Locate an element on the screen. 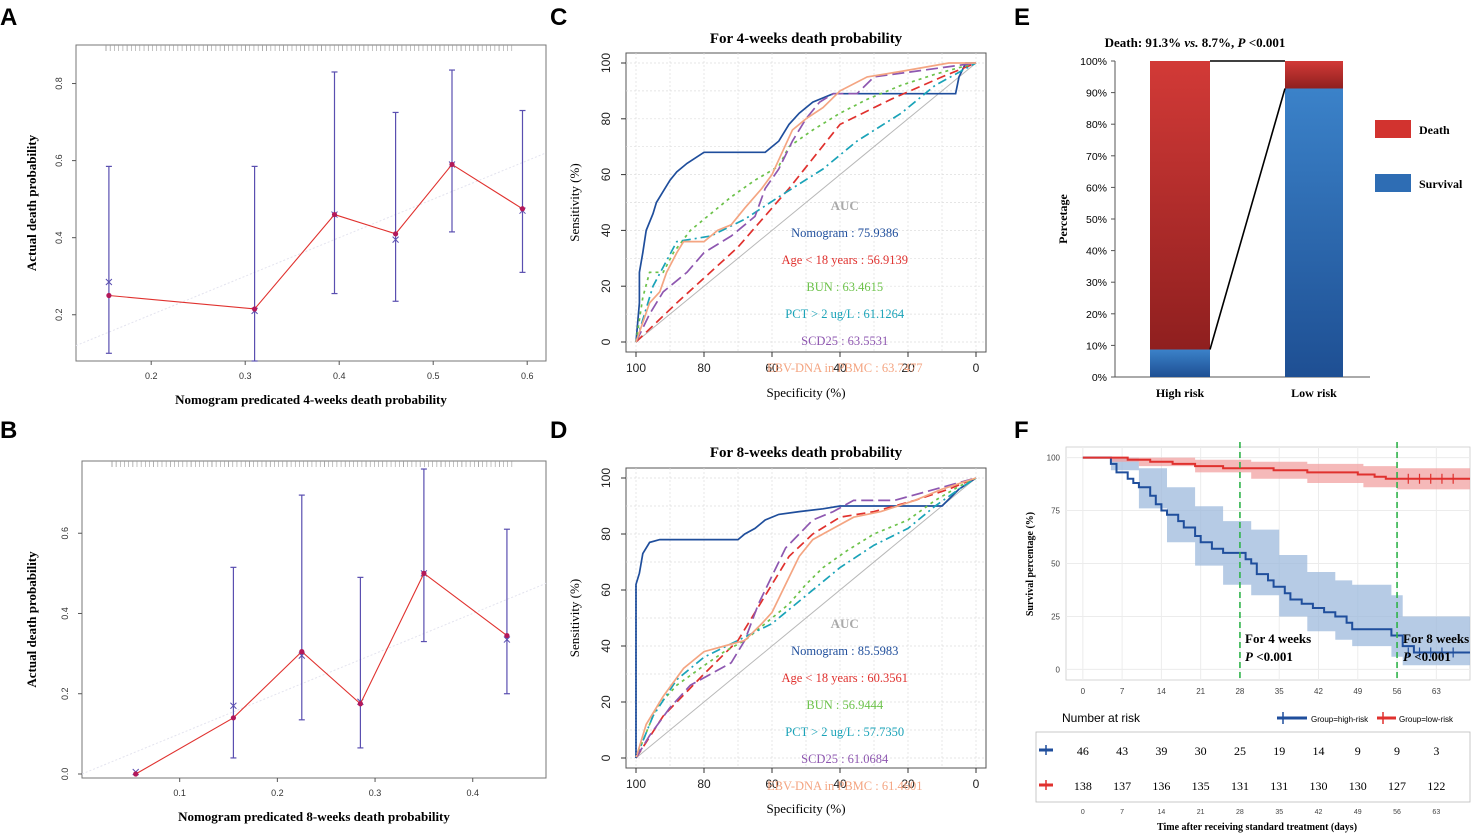 Image resolution: width=1475 pixels, height=835 pixels. x-tick-label: 63 is located at coordinates (1436, 691).